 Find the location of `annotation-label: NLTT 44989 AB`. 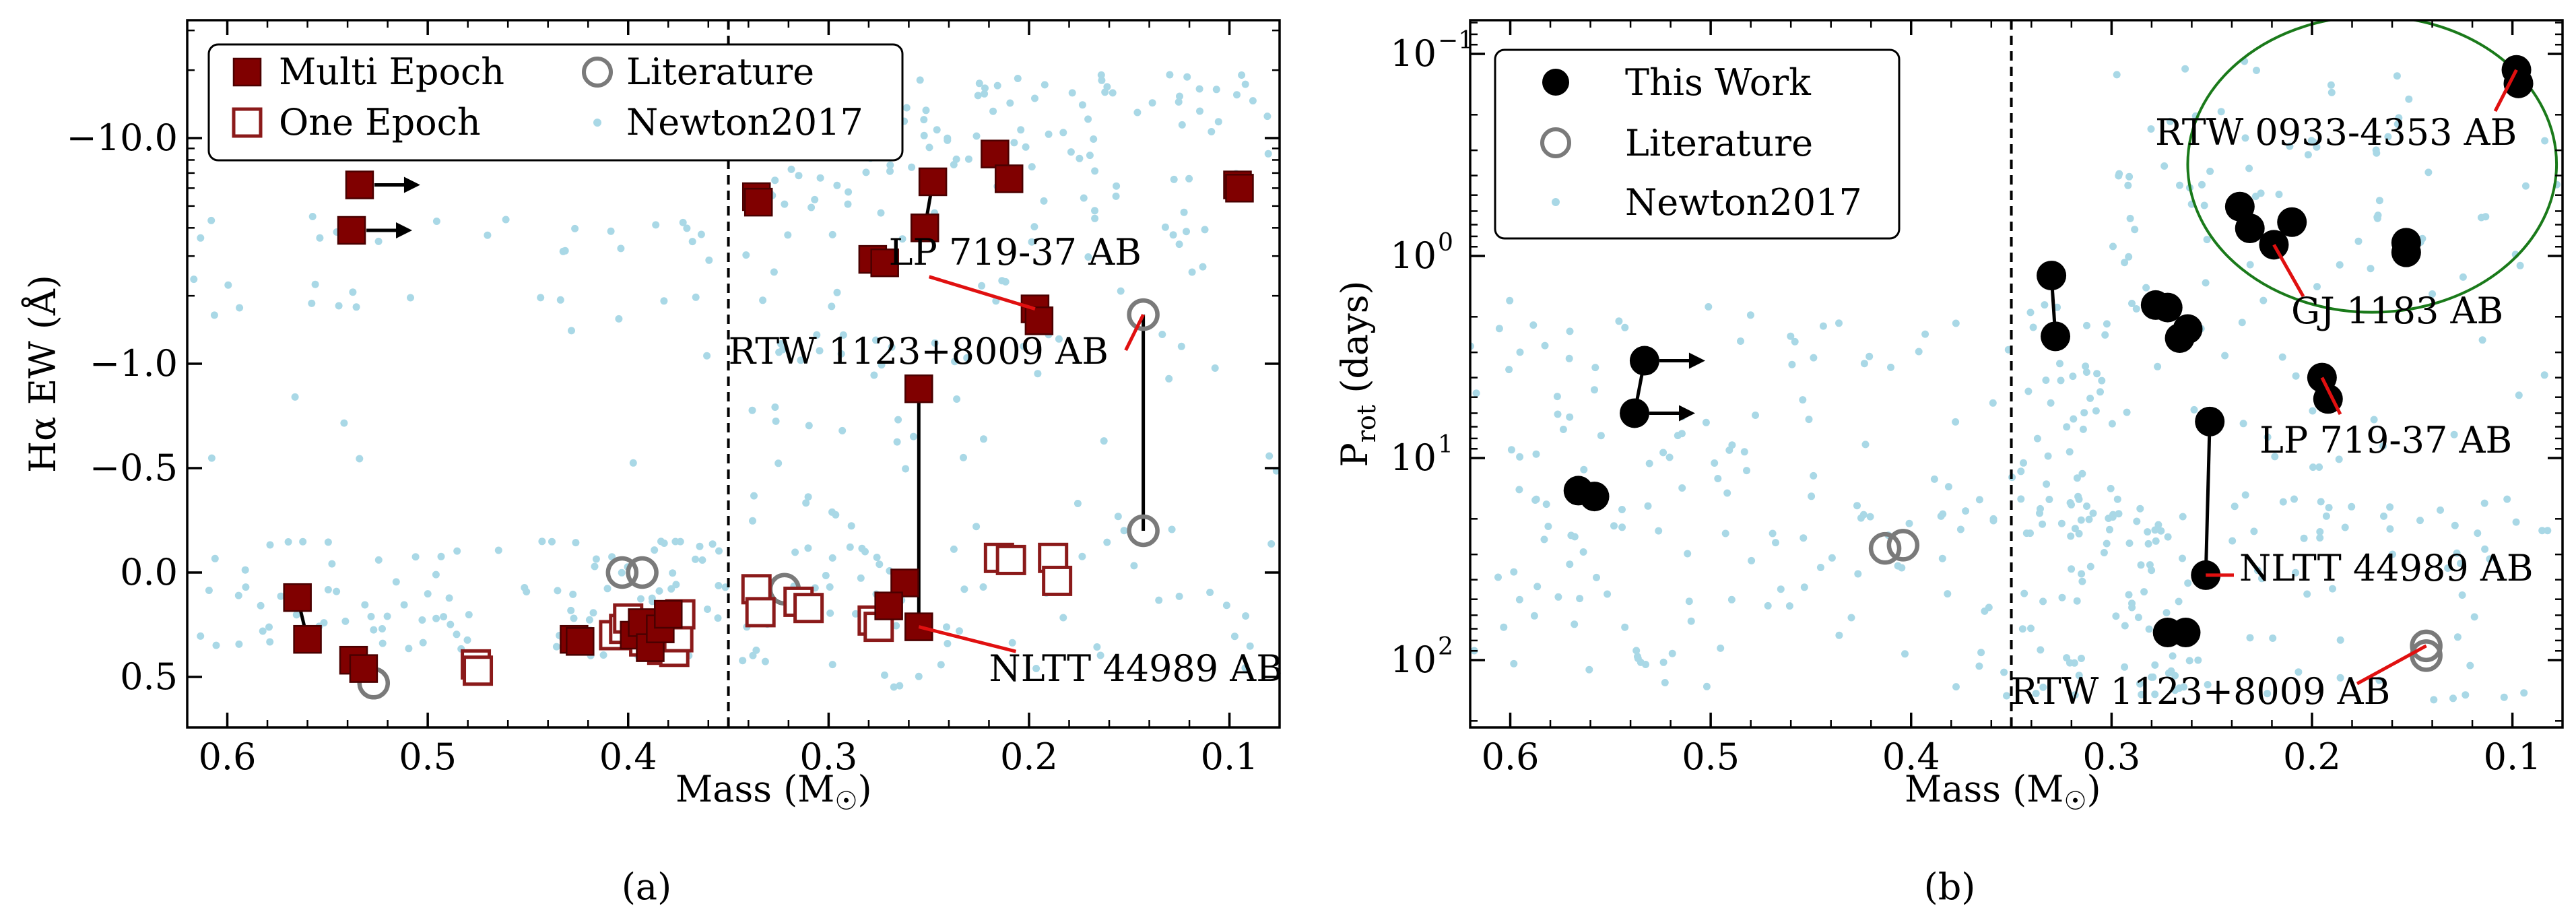

annotation-label: NLTT 44989 AB is located at coordinates (1136, 669).